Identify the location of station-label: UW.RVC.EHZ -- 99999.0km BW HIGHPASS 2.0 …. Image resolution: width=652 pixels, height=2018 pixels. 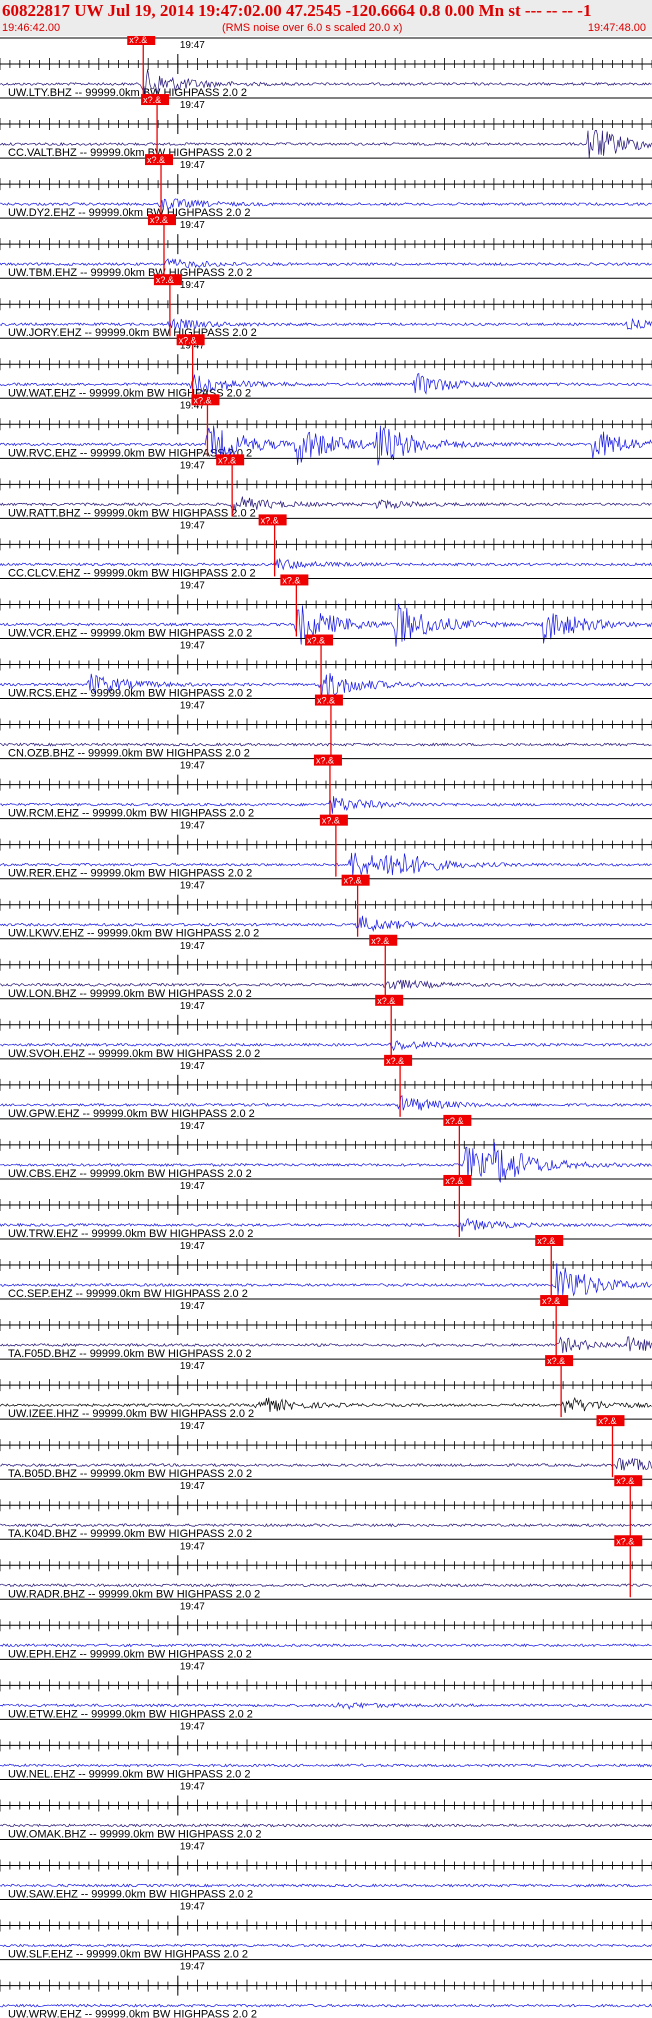
(130, 453).